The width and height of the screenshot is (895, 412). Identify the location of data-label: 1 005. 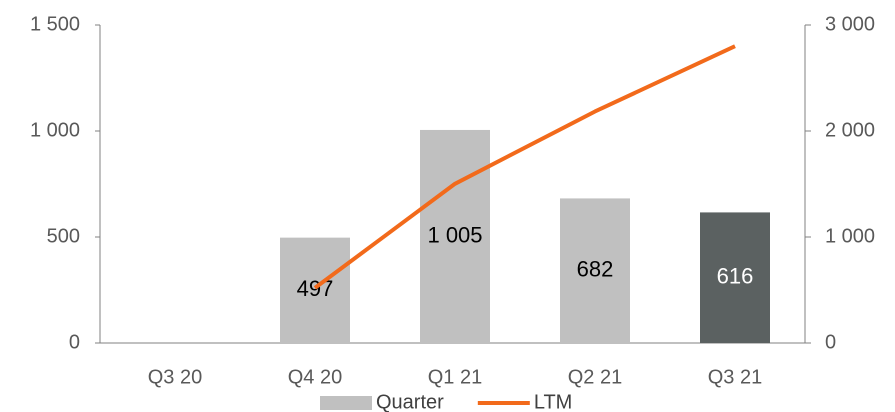
(454, 234).